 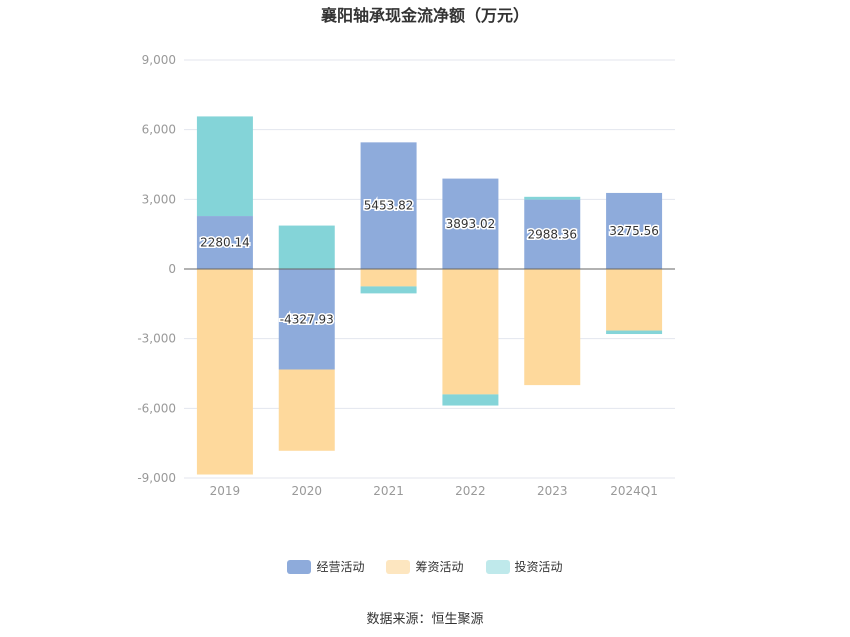 I want to click on data-label: 3275.56, so click(x=634, y=231).